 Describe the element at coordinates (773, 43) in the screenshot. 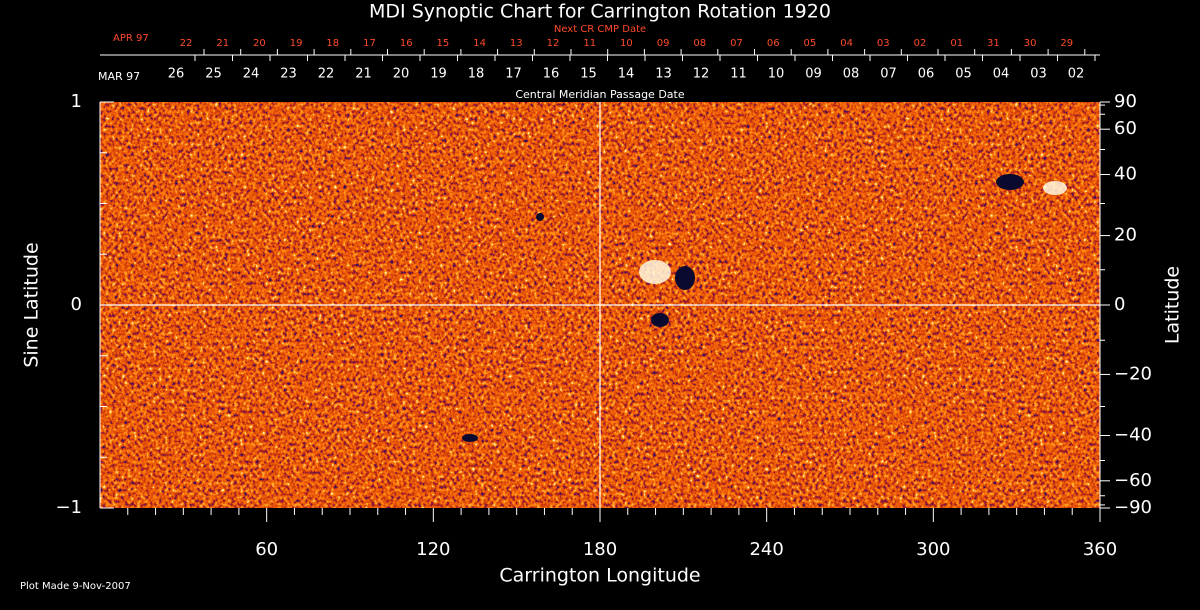

I see `next-date-label: 06` at that location.